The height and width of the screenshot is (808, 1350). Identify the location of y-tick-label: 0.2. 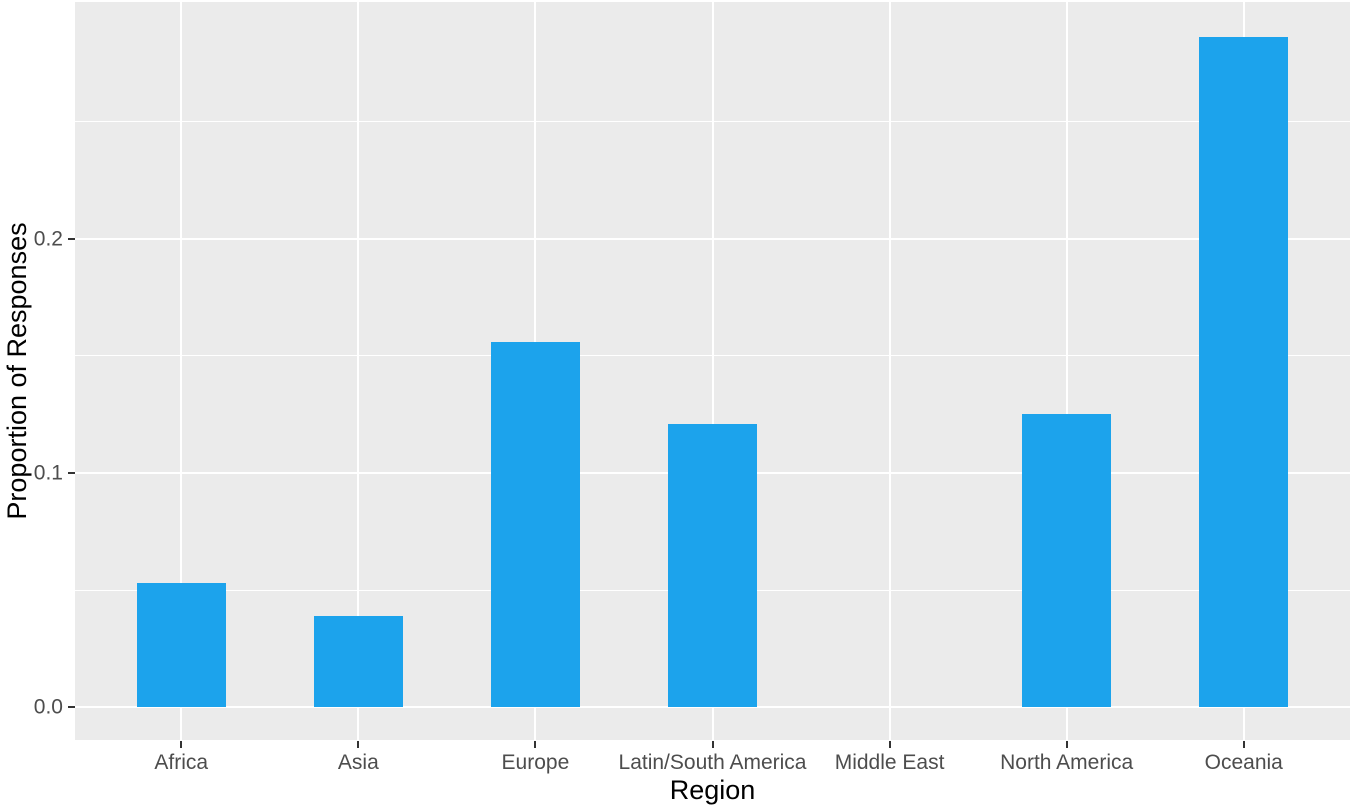
(48, 239).